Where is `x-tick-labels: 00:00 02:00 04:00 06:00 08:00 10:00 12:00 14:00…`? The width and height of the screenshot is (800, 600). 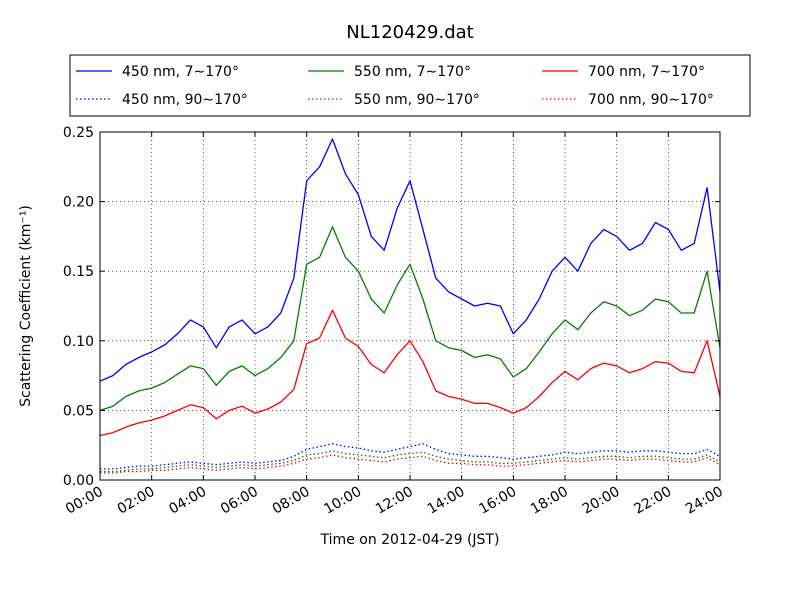 x-tick-labels: 00:00 02:00 04:00 06:00 08:00 10:00 12:00 14:00… is located at coordinates (394, 501).